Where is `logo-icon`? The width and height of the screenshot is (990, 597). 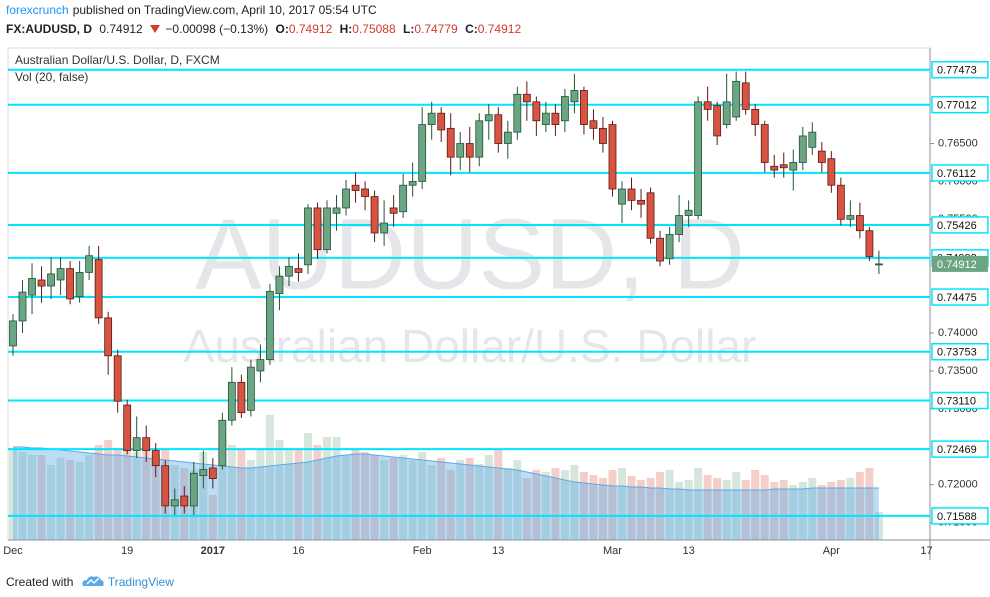
logo-icon is located at coordinates (93, 581).